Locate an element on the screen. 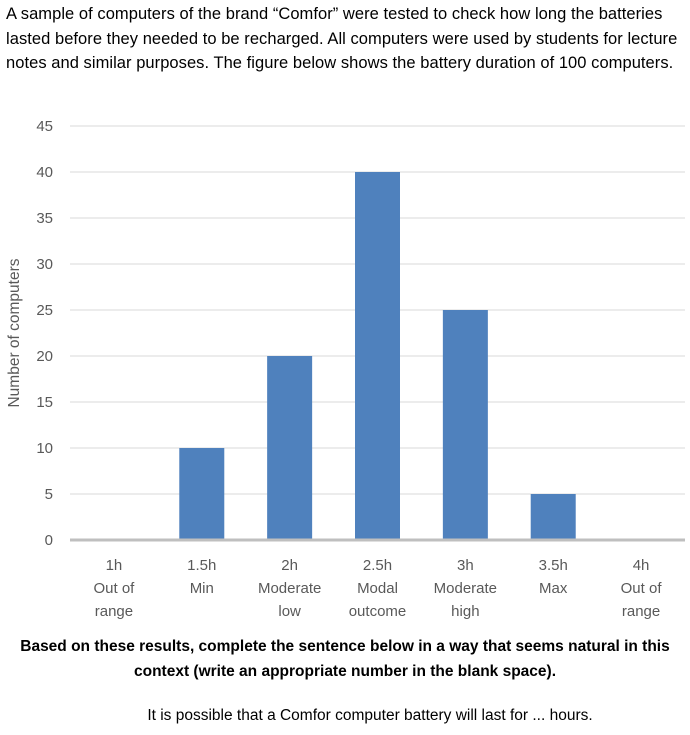 This screenshot has height=735, width=690. y-axis-tick-labels: 0 5 10 15 20 25 30 35 40 45 is located at coordinates (44, 333).